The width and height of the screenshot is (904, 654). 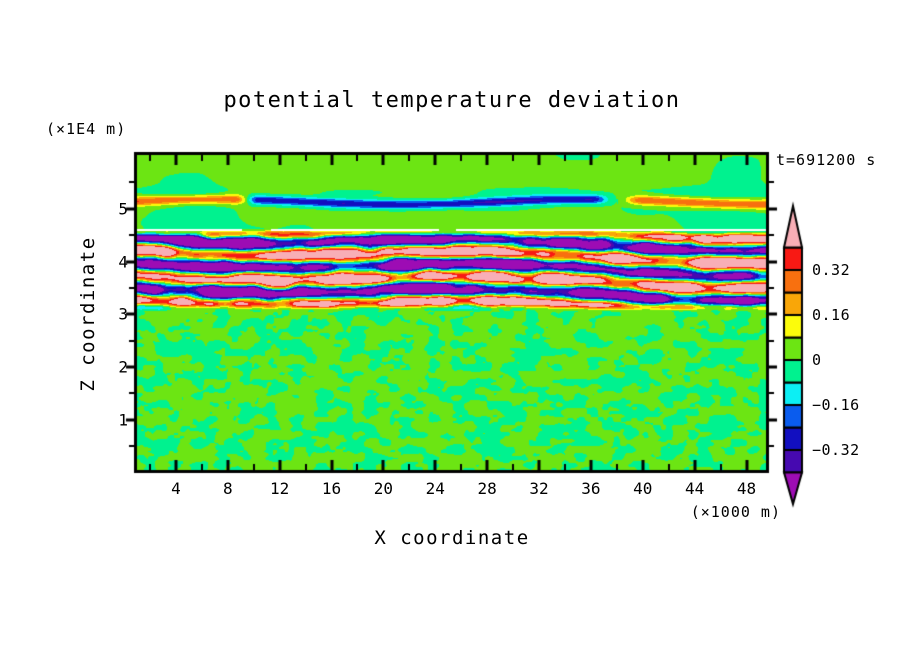 I want to click on x-axis-unit-label: (×1000 m), so click(x=735, y=512).